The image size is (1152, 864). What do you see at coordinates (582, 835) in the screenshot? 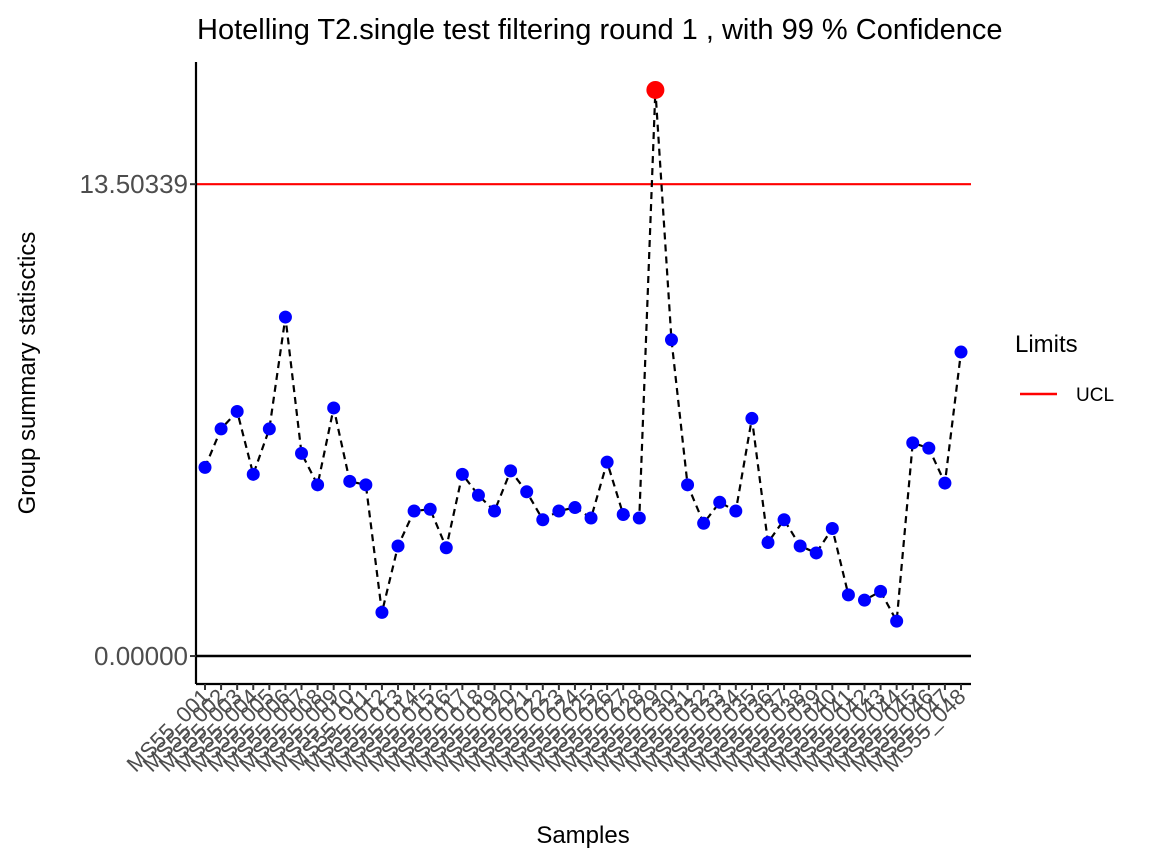
I see `x-axis-label: Samples` at bounding box center [582, 835].